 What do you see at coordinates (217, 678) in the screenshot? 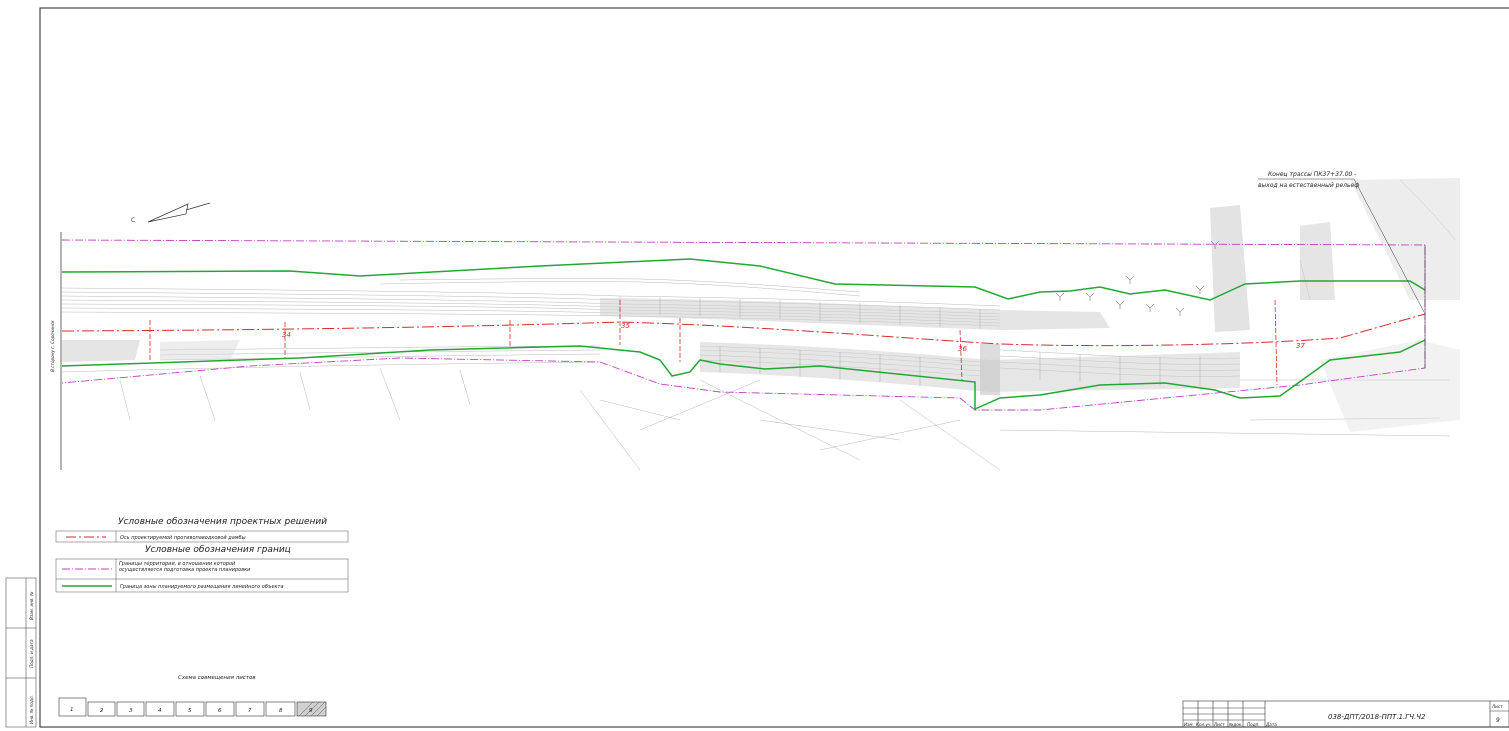
I see `sheet-scheme-title: Схема совмещения листов` at bounding box center [217, 678].